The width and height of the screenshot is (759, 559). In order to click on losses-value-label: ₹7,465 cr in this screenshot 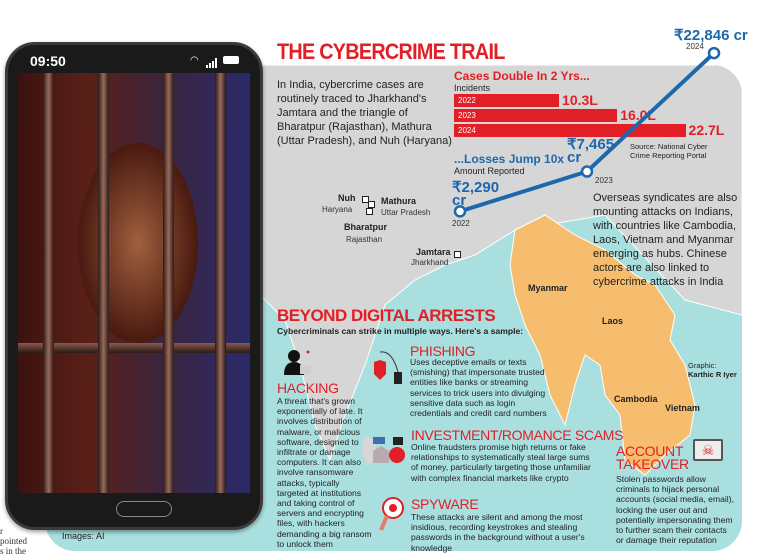, I will do `click(591, 150)`.